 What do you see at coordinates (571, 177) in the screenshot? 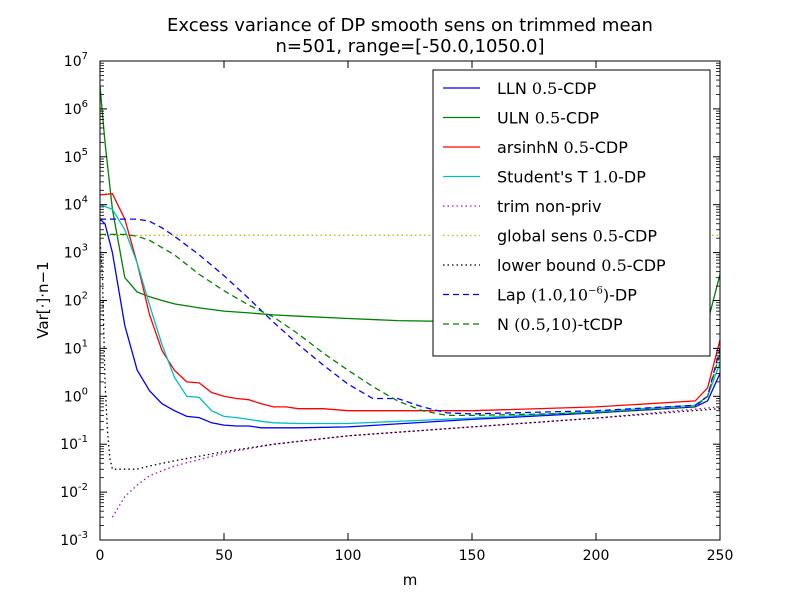
I see `legend-label: Student's T 1.0-DP` at bounding box center [571, 177].